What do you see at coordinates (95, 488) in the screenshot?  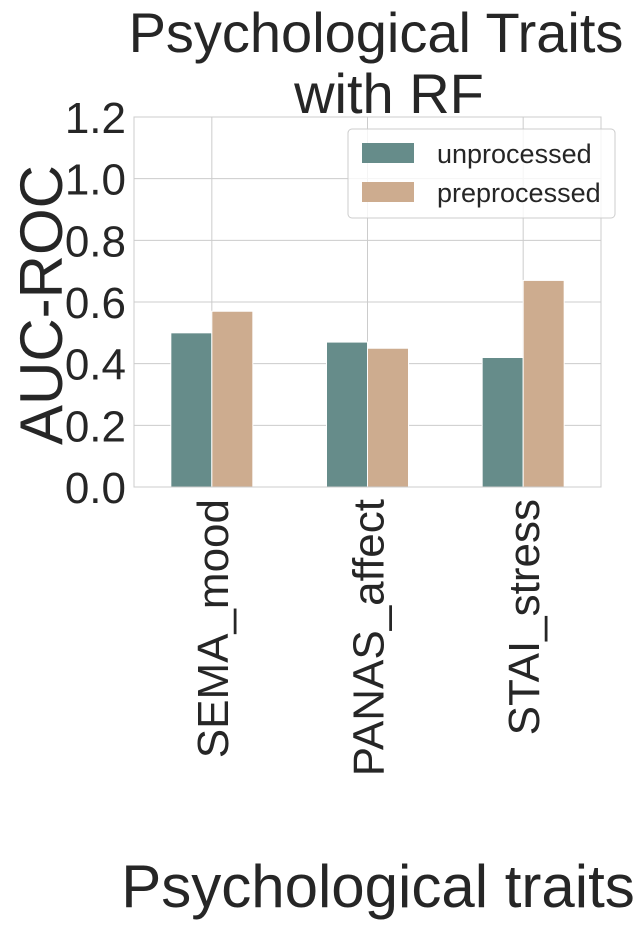 I see `y-tick-label: 0.0` at bounding box center [95, 488].